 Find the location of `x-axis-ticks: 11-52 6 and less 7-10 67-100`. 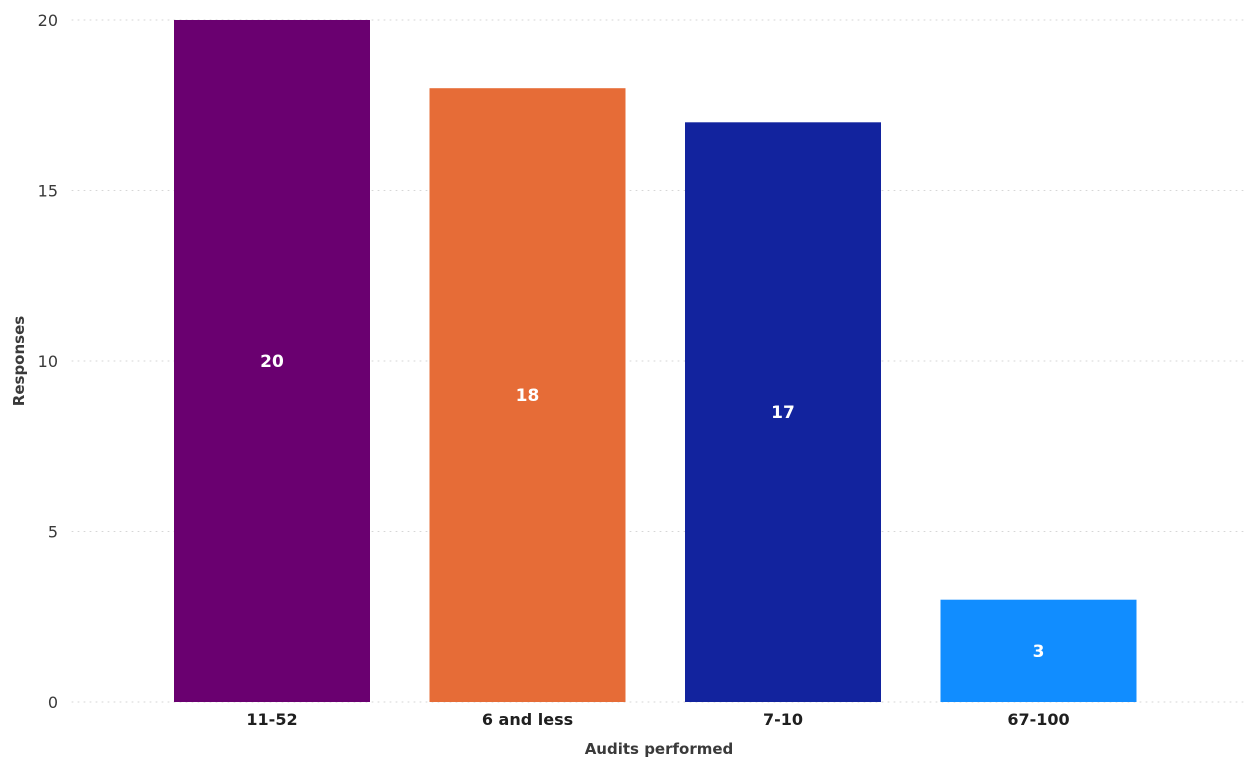

x-axis-ticks: 11-52 6 and less 7-10 67-100 is located at coordinates (657, 719).